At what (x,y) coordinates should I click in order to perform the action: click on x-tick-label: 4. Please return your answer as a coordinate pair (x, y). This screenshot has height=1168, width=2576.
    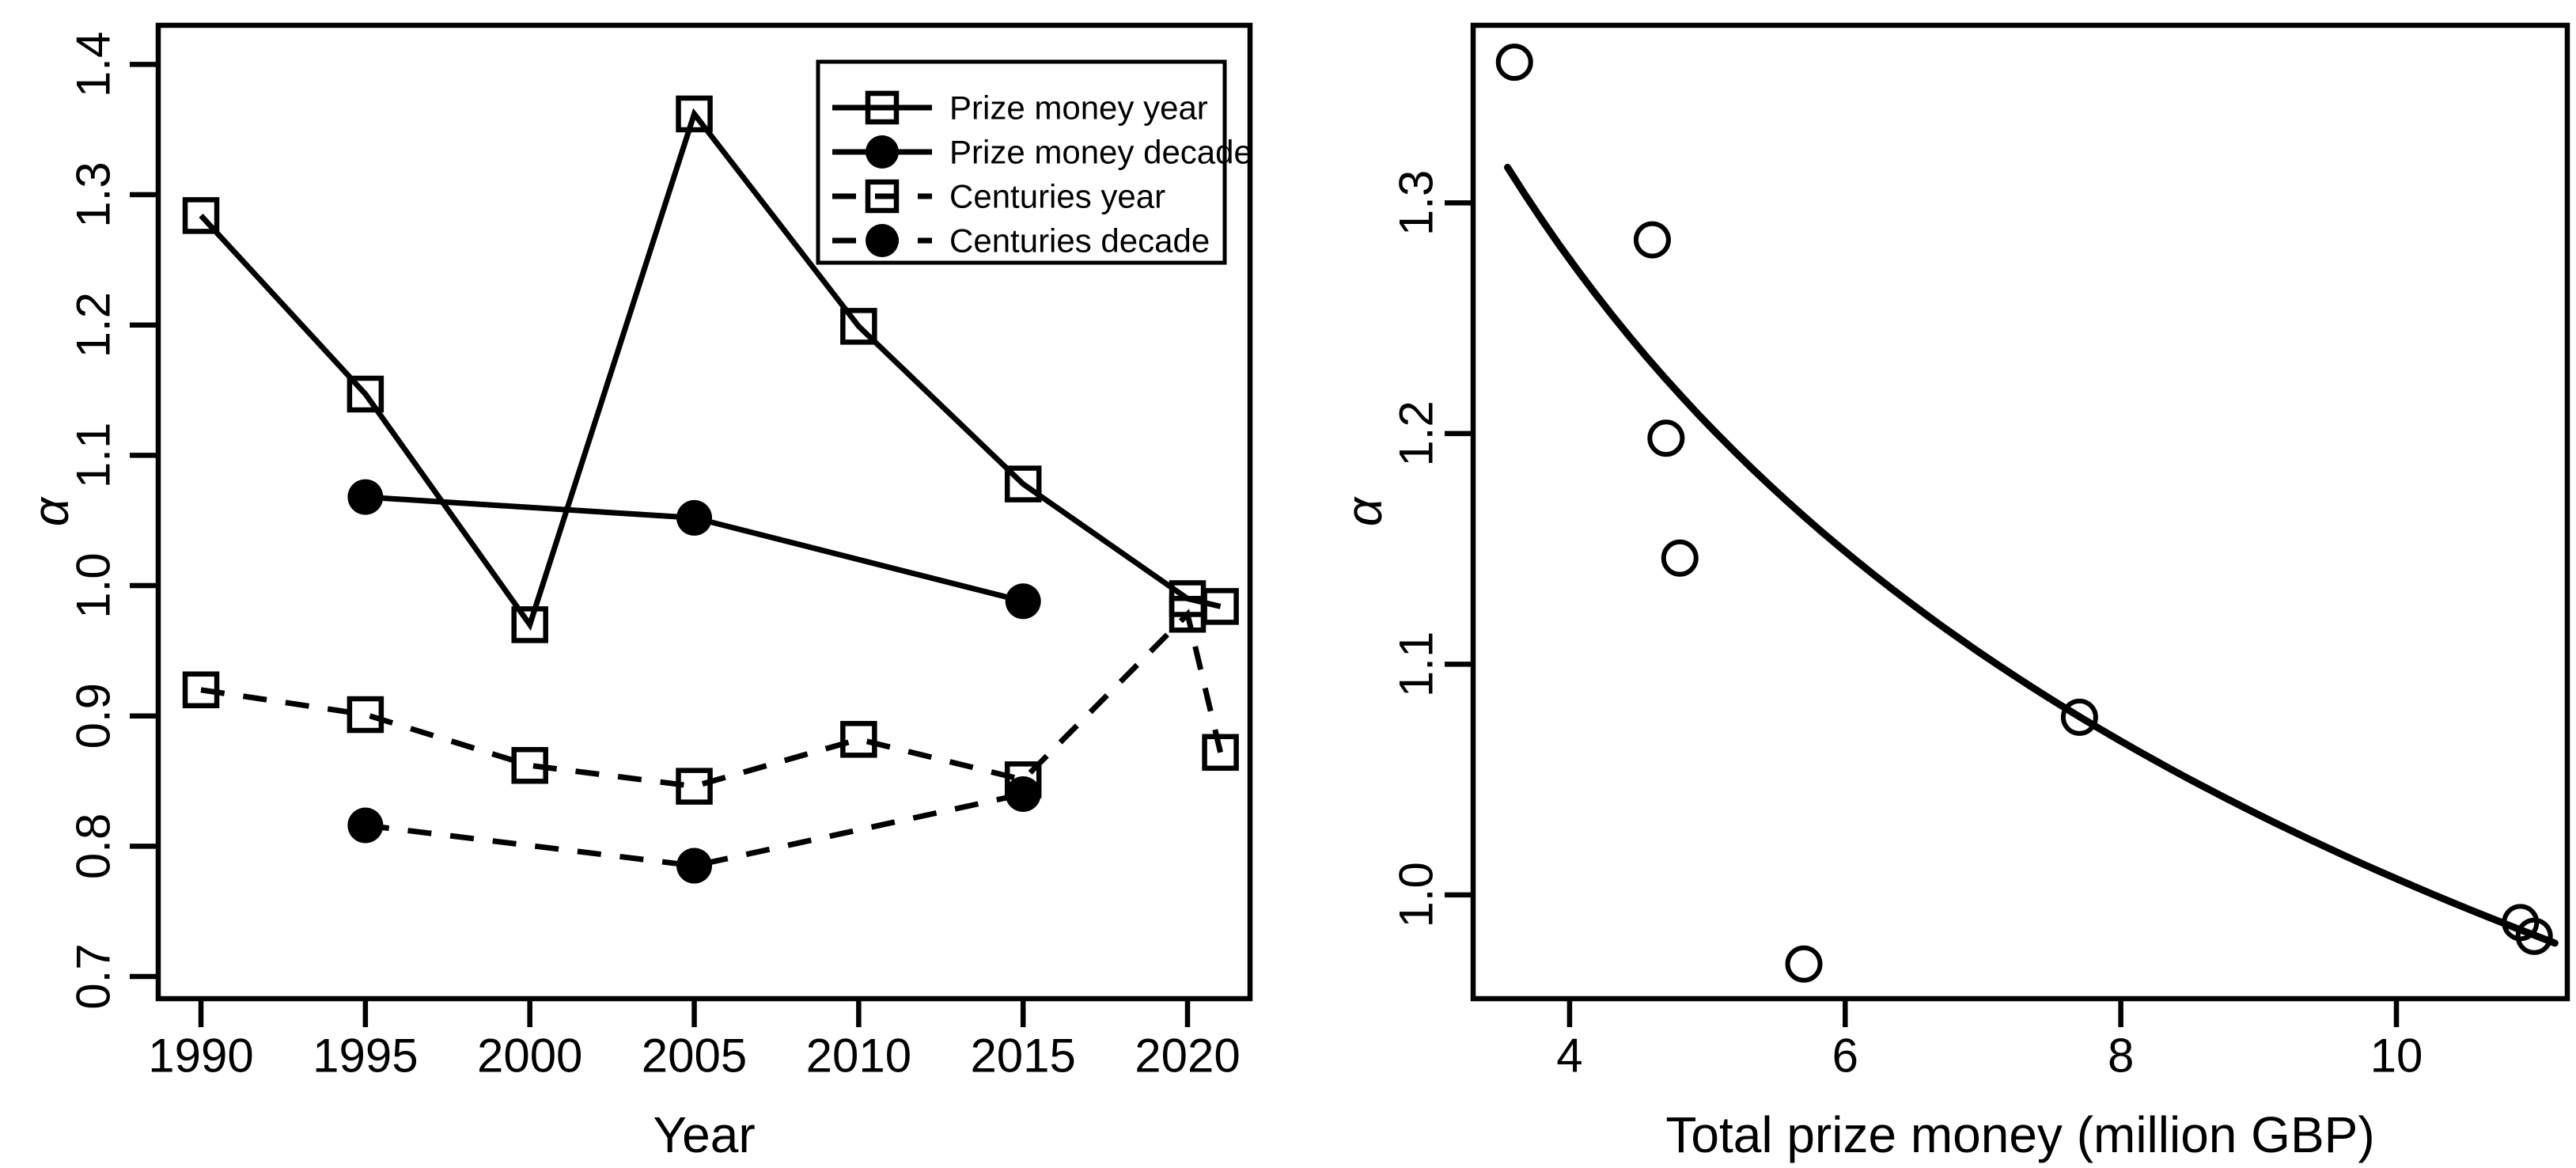
    Looking at the image, I should click on (1569, 1056).